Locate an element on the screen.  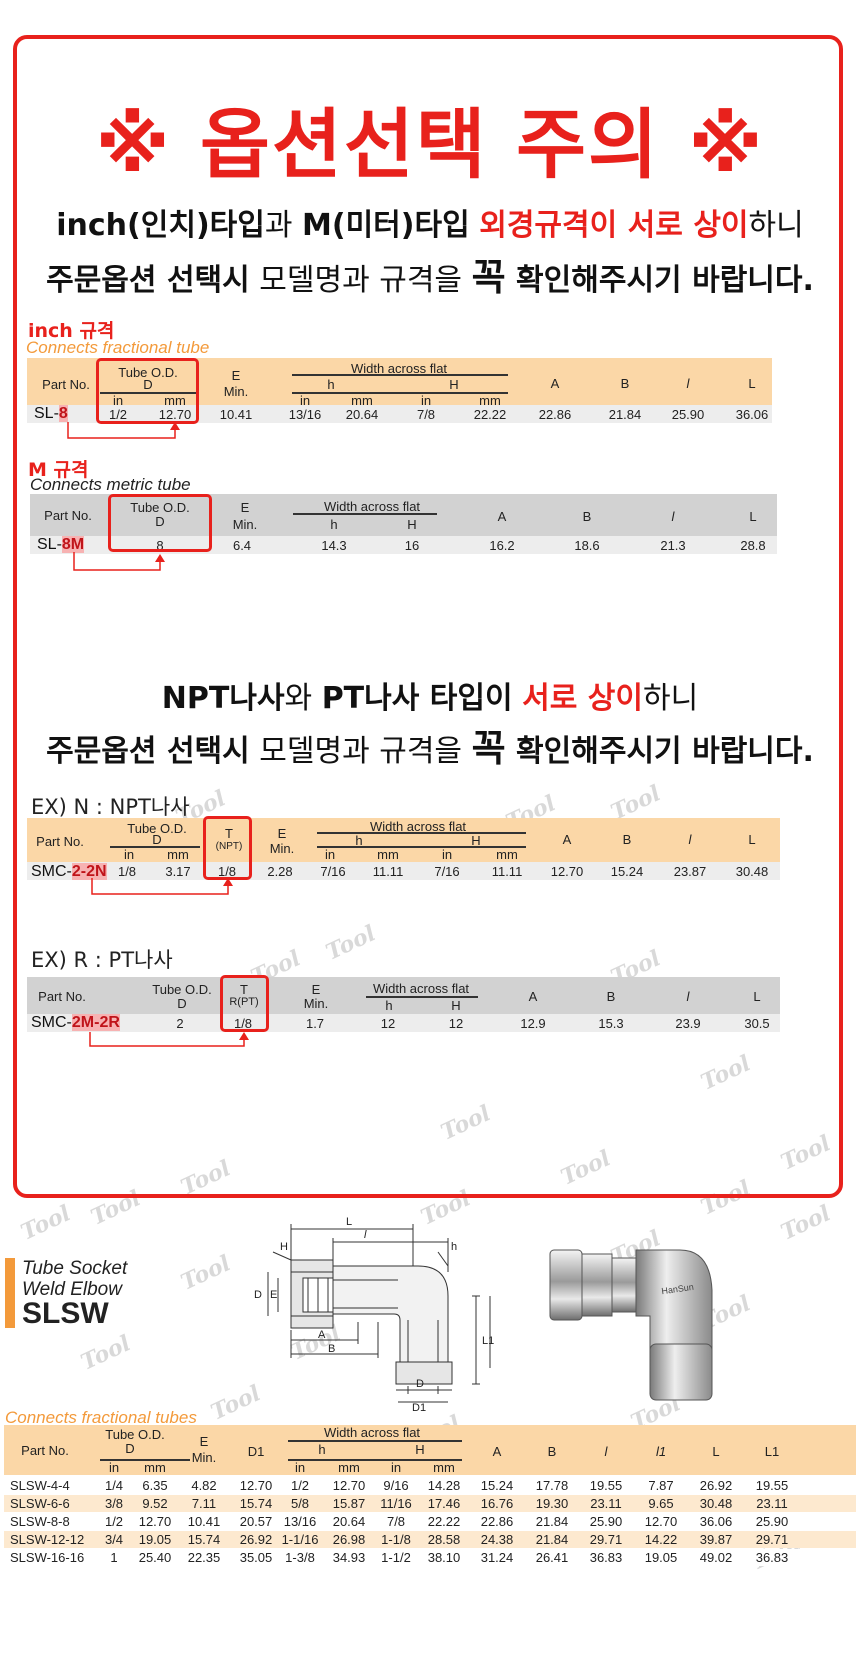
table-cell: 22.35 is located at coordinates (204, 1557).